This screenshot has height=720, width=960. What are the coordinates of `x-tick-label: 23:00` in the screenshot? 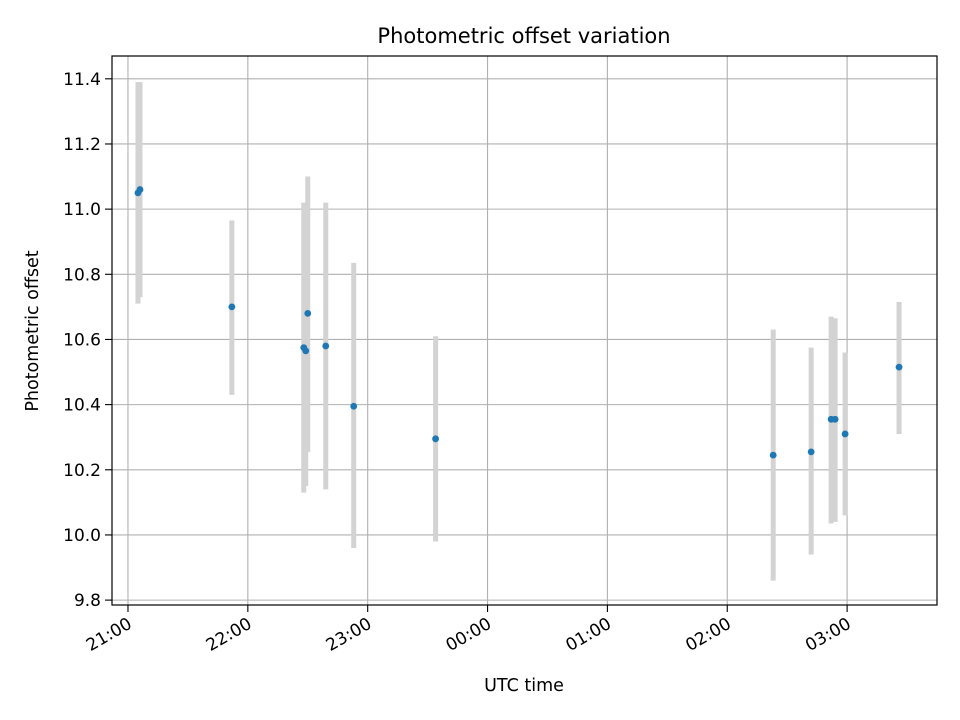 It's located at (349, 635).